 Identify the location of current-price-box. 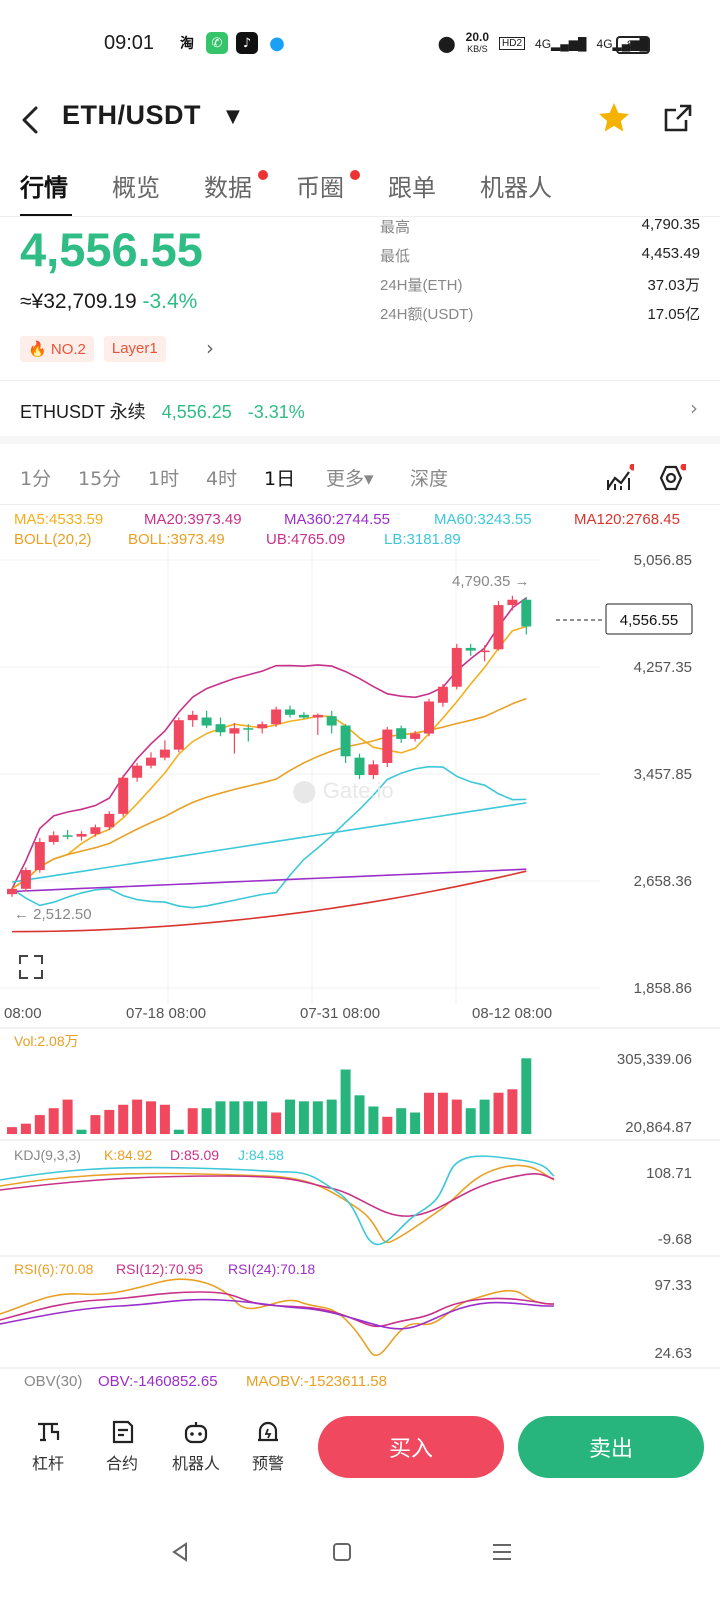
(649, 619).